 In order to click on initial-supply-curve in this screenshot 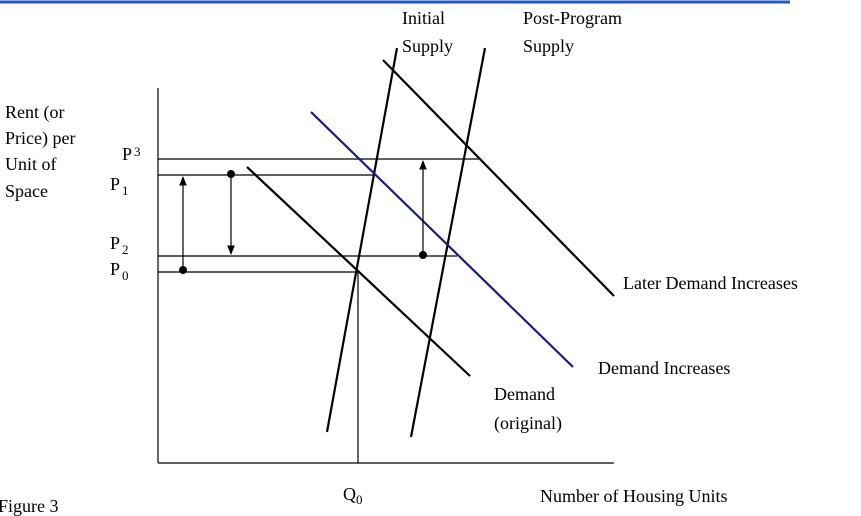, I will do `click(362, 240)`.